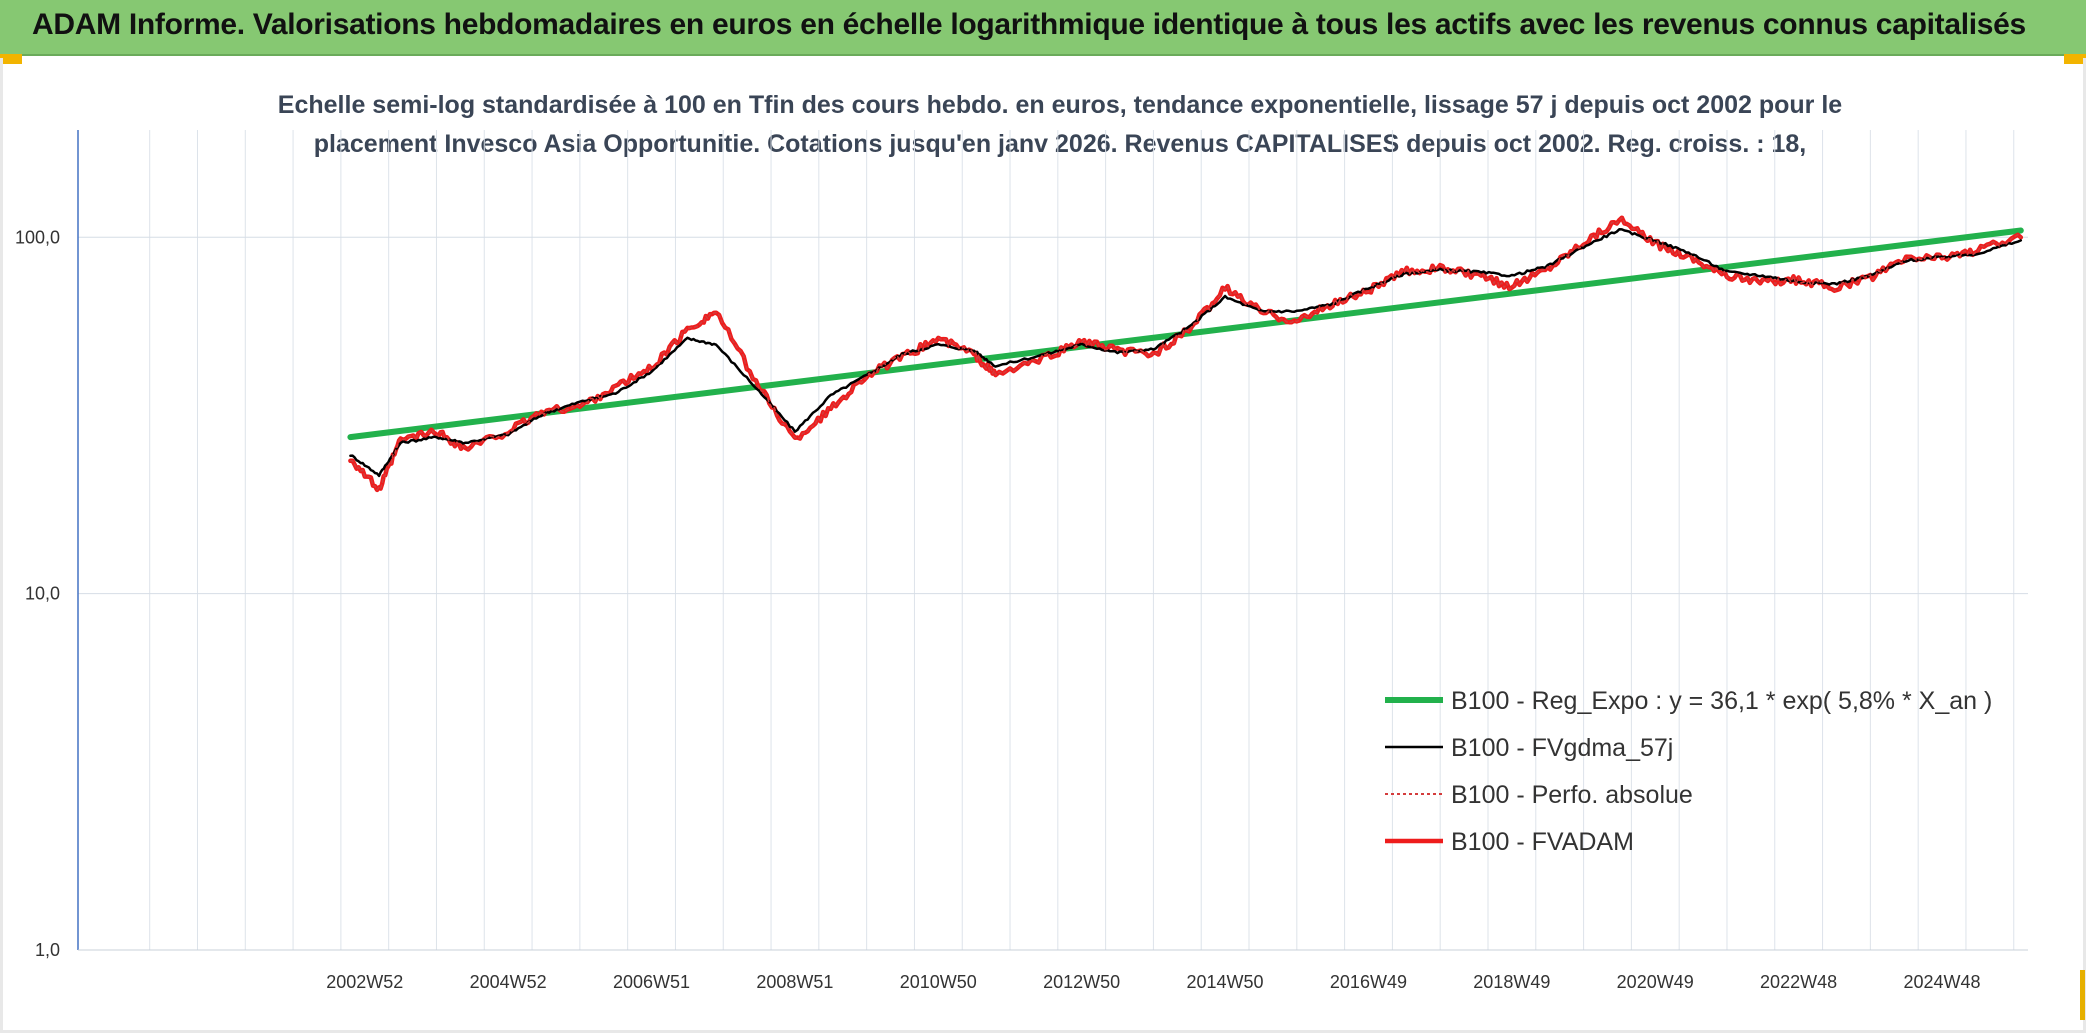  Describe the element at coordinates (364, 982) in the screenshot. I see `x-tick-label: 2002W52` at that location.